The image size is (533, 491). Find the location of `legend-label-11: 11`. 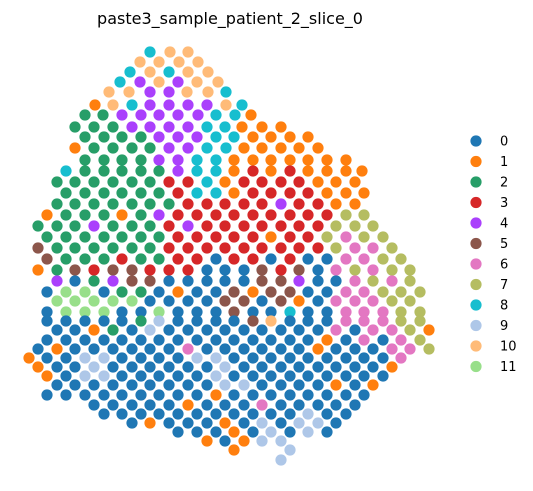

legend-label-11: 11 is located at coordinates (508, 367).